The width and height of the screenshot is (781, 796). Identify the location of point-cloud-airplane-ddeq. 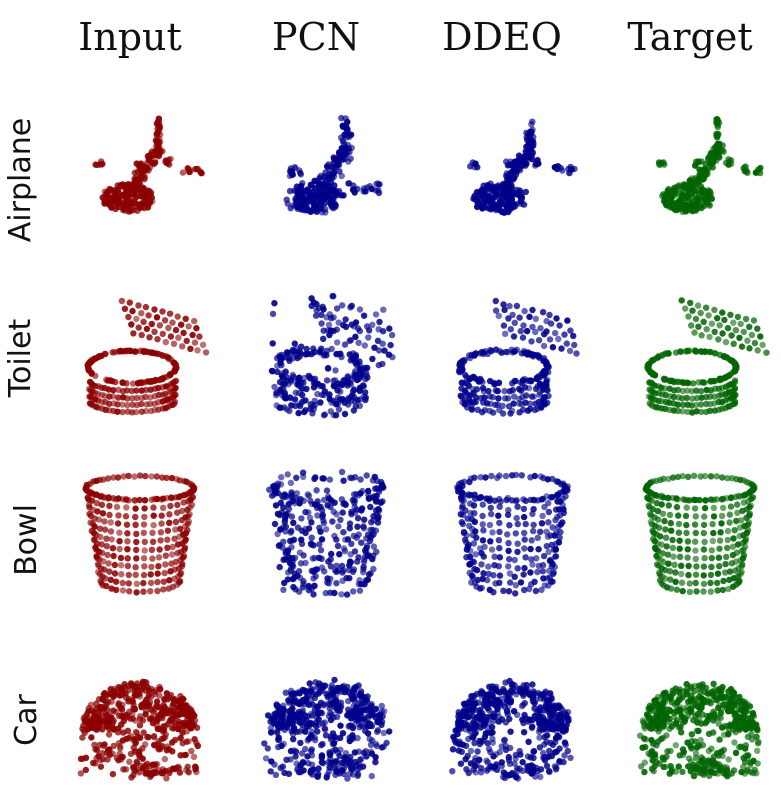
(522, 167).